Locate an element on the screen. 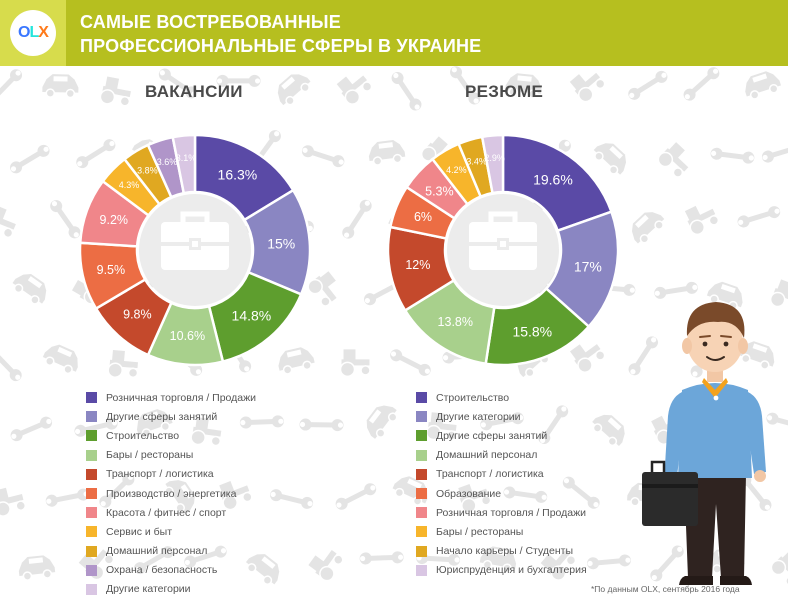 This screenshot has width=788, height=613. legend-label: Сервис и быт is located at coordinates (139, 531).